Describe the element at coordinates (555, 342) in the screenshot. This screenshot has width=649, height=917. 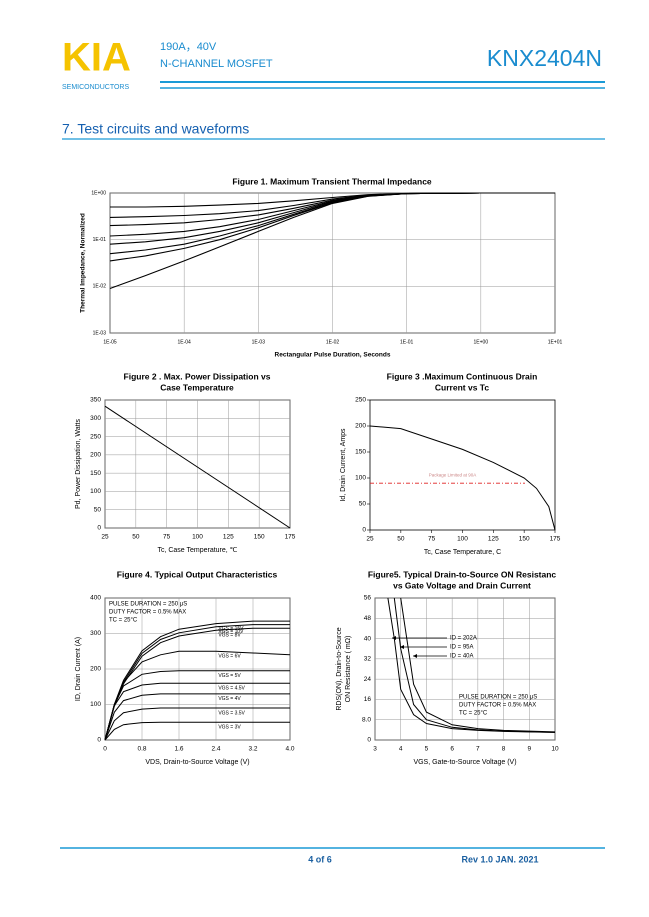
I see `x-tick-label: 1E+01` at that location.